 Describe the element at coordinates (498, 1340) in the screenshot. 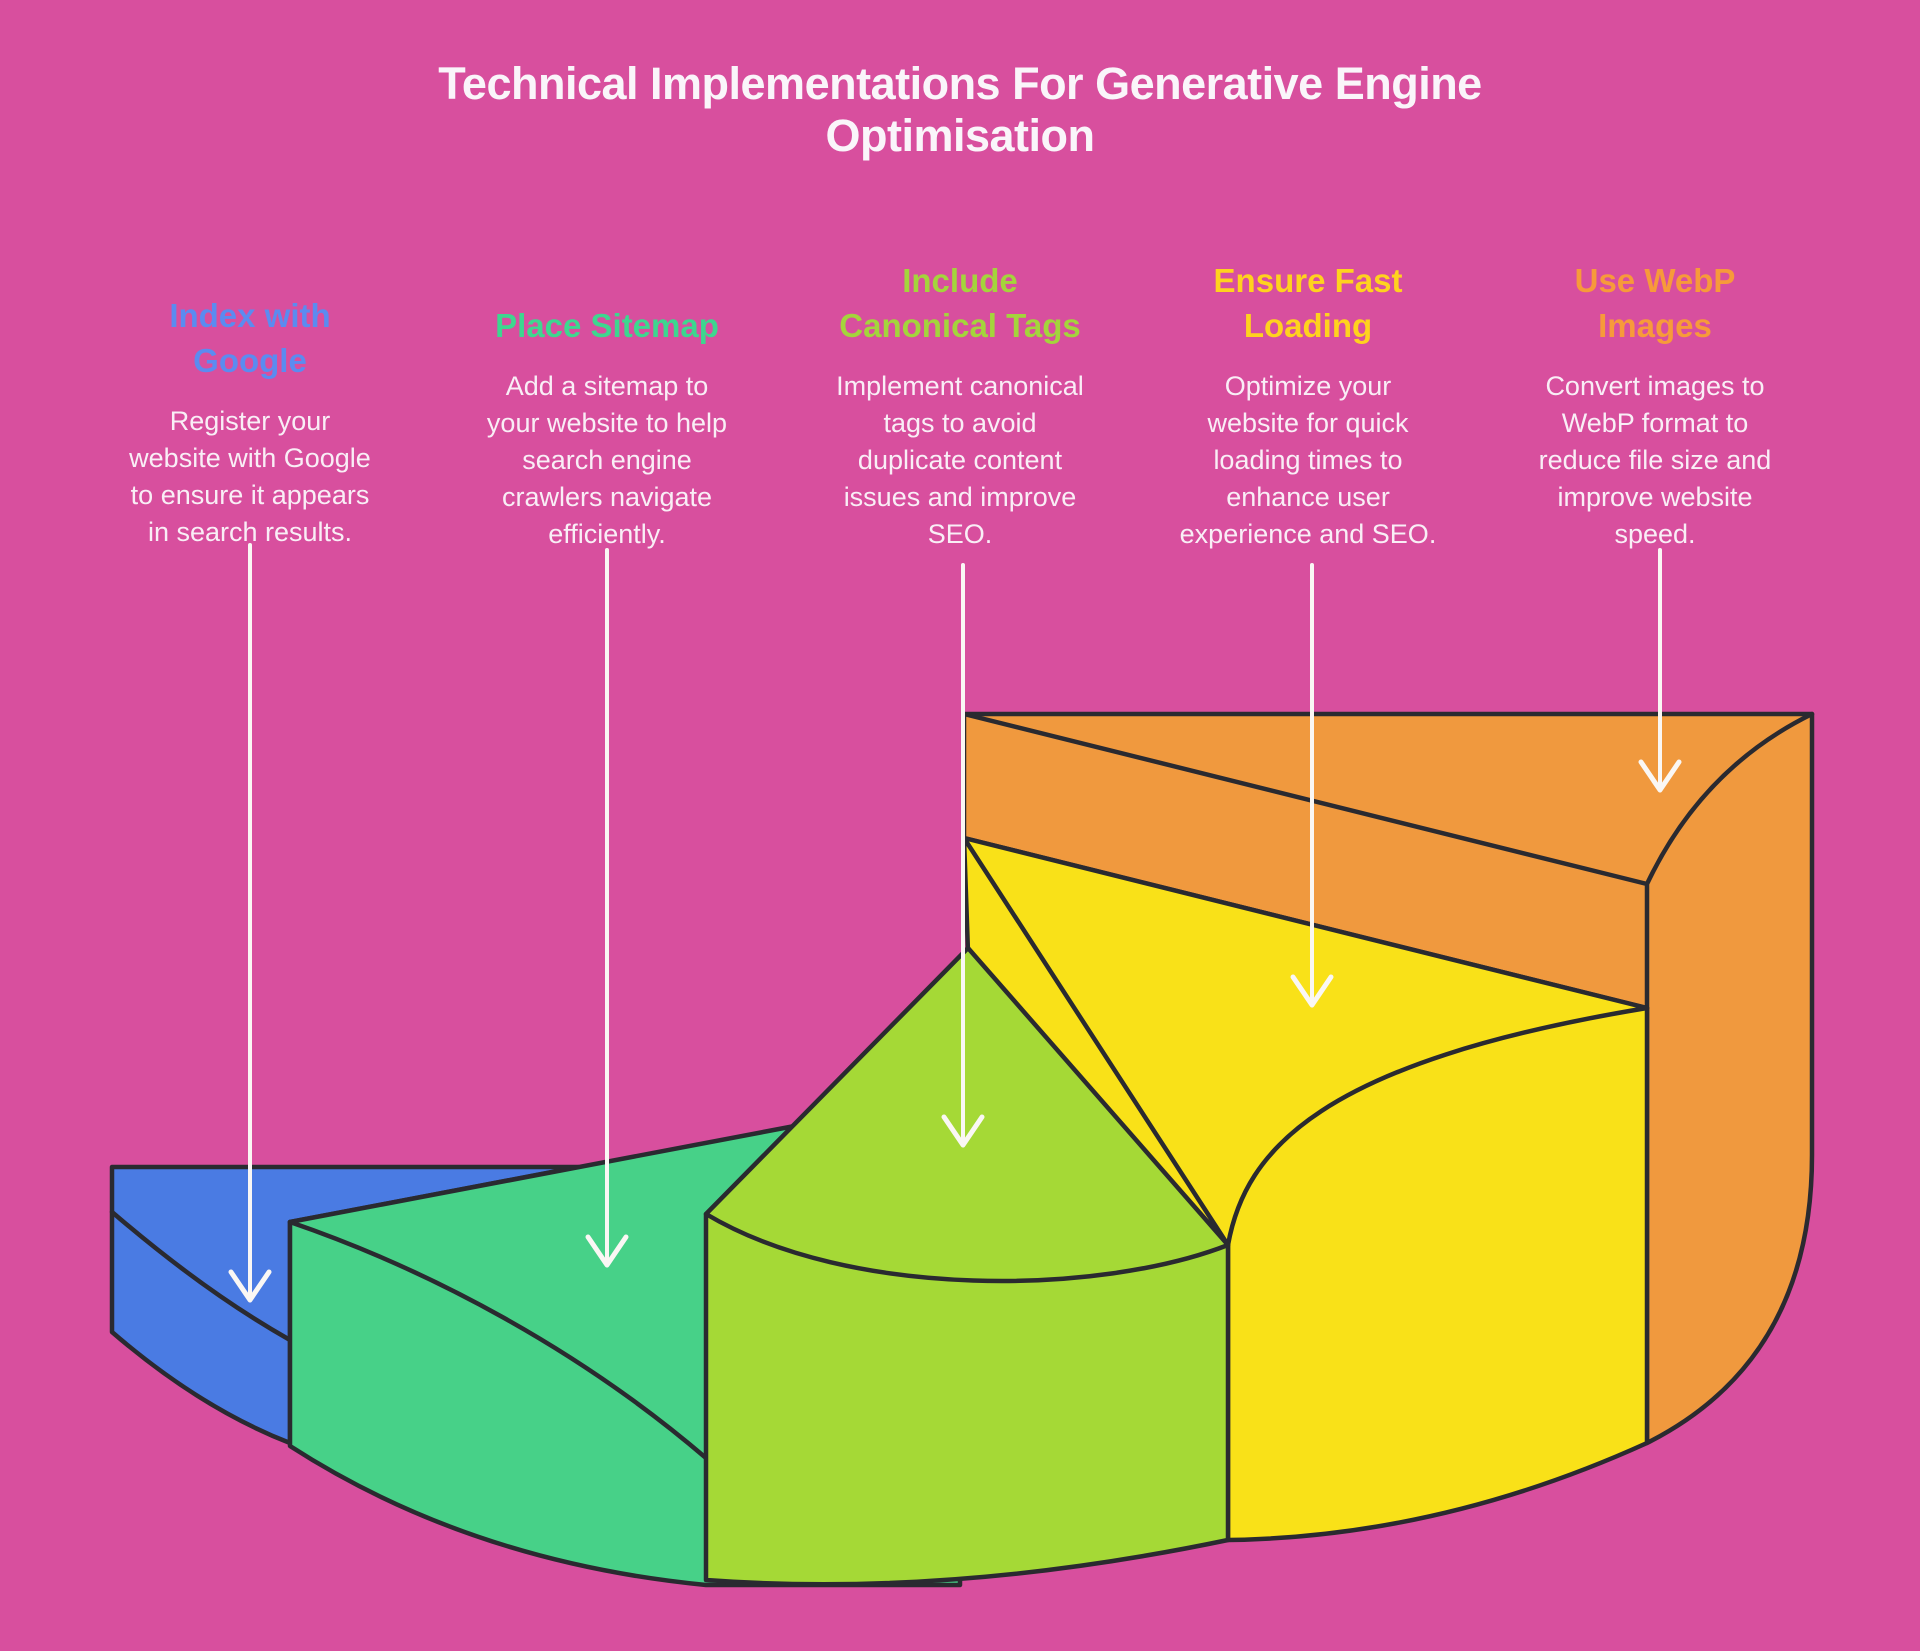

I see `pie-slice-green-edges` at that location.